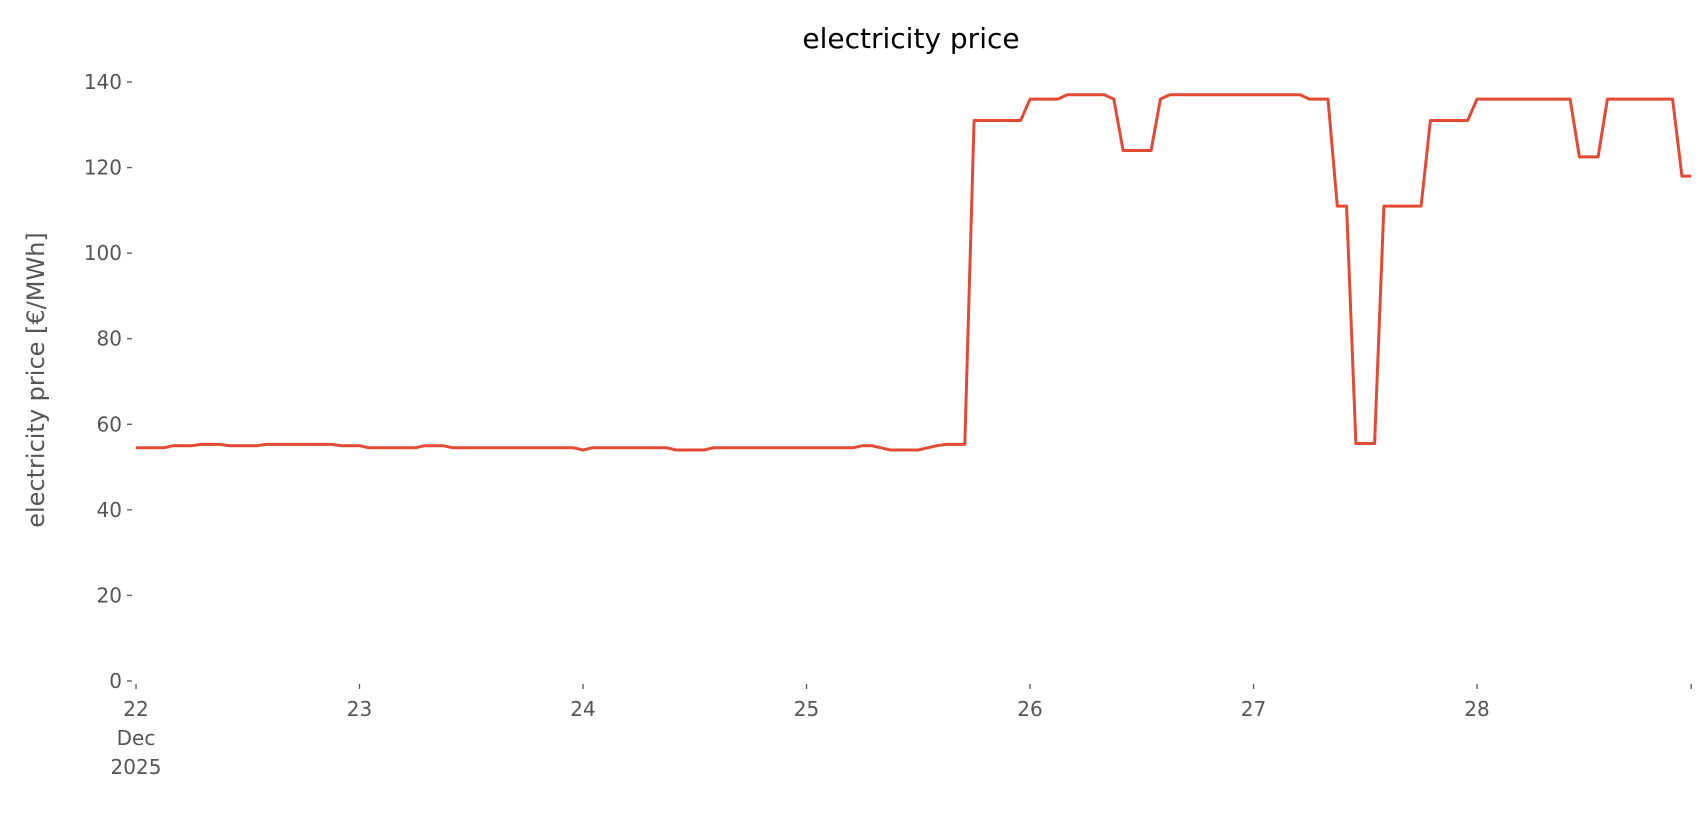 The width and height of the screenshot is (1706, 815). What do you see at coordinates (901, 731) in the screenshot?
I see `x-axis: 22 Dec 2025 23 24 25 26 27 28` at bounding box center [901, 731].